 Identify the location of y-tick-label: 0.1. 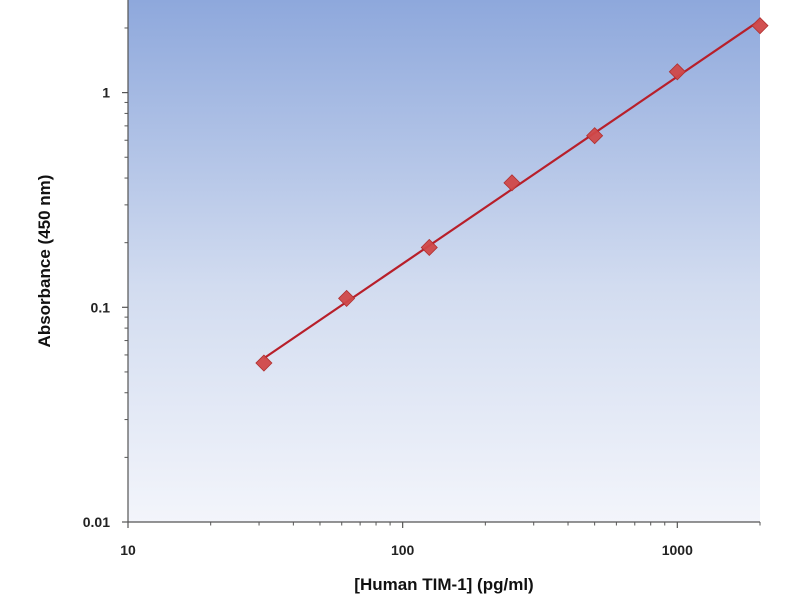
(101, 307).